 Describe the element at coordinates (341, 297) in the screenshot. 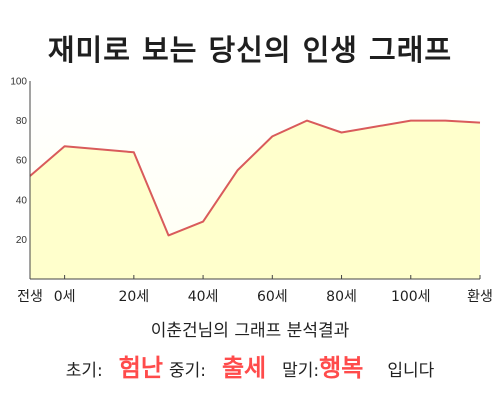

I see `x-tick-label: 80세` at that location.